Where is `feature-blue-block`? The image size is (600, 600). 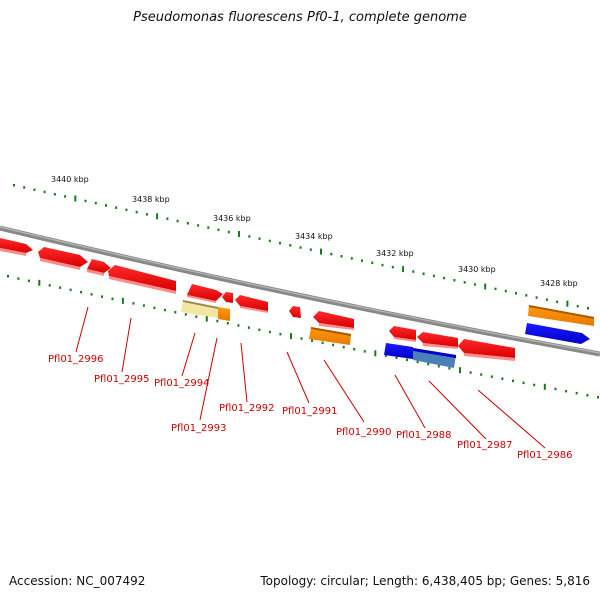 feature-blue-block is located at coordinates (398, 351).